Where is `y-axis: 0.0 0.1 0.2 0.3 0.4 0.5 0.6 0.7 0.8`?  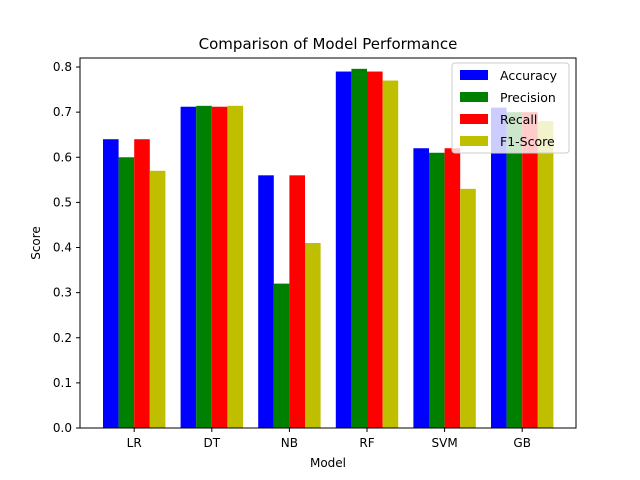
y-axis: 0.0 0.1 0.2 0.3 0.4 0.5 0.6 0.7 0.8 is located at coordinates (66, 247).